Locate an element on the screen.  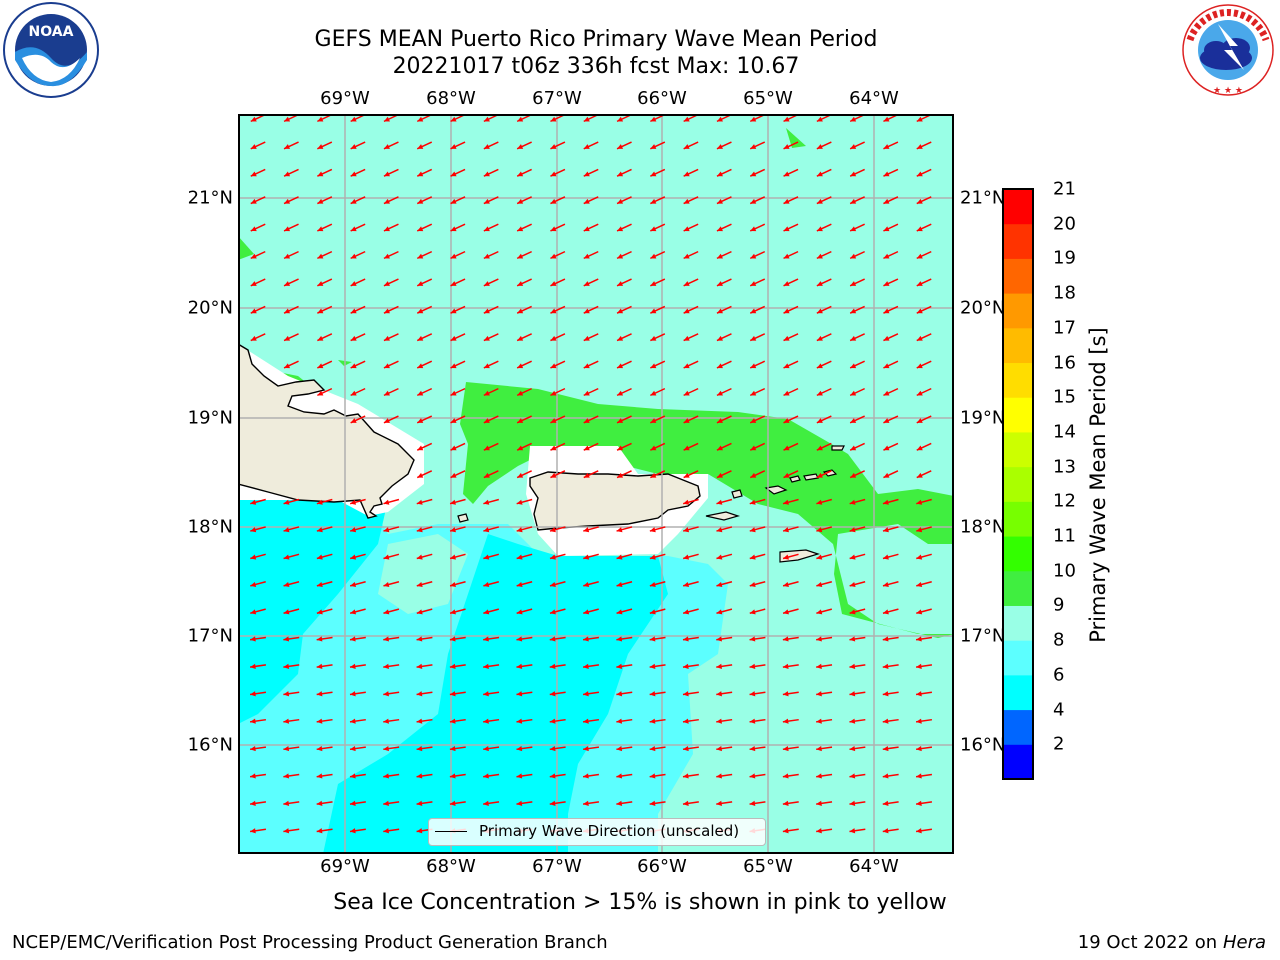
puerto-rico-land is located at coordinates (615, 501).